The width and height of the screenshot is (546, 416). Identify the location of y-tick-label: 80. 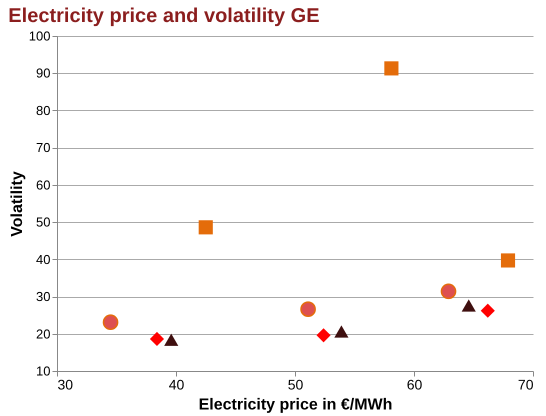
(43, 110).